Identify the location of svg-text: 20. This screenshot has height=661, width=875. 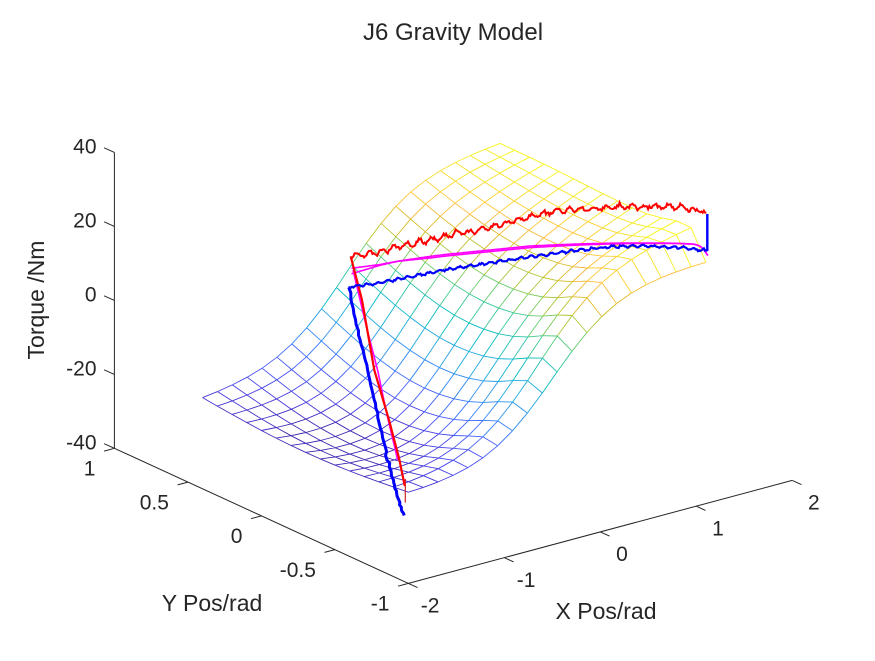
(84, 220).